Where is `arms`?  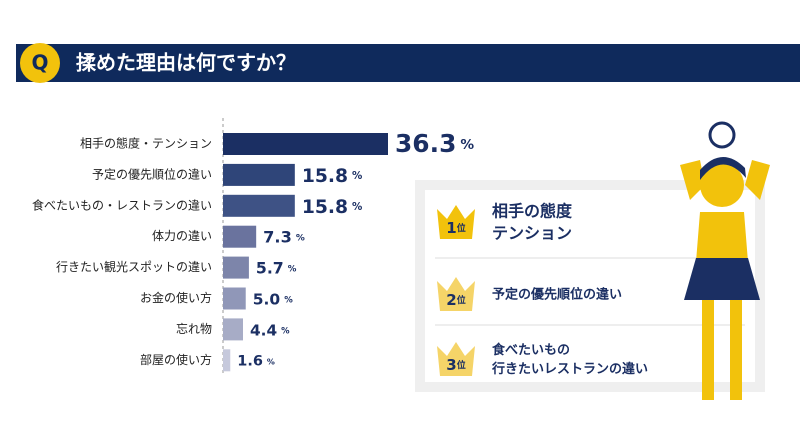 arms is located at coordinates (725, 180).